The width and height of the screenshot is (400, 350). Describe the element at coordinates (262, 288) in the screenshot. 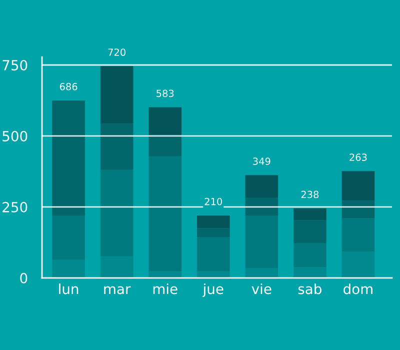

I see `x-tick-label: vie` at that location.